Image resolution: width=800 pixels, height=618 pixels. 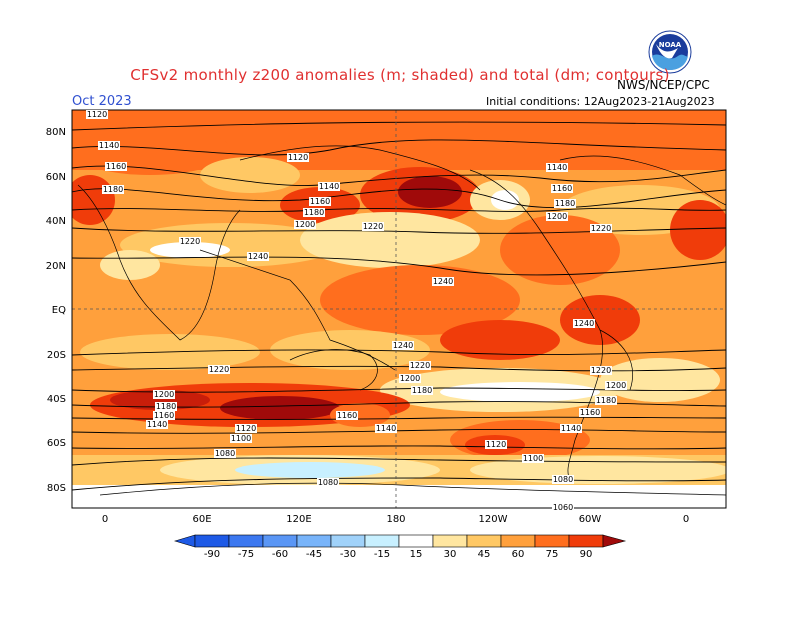 What do you see at coordinates (586, 554) in the screenshot?
I see `colorbar-label: 90` at bounding box center [586, 554].